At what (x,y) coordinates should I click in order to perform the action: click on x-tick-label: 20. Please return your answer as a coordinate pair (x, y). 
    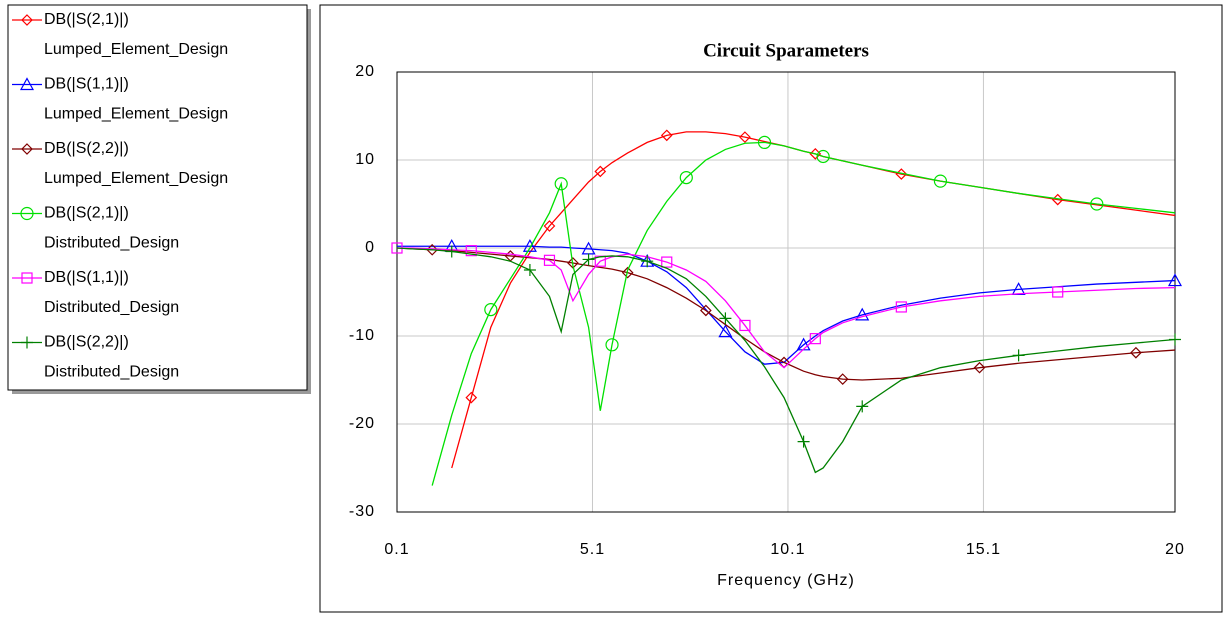
    Looking at the image, I should click on (1175, 549).